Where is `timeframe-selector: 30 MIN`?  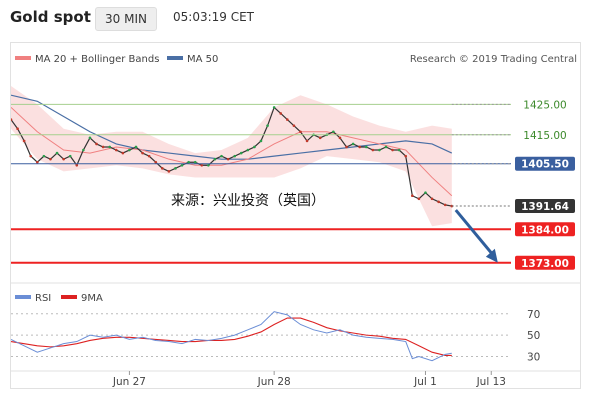 timeframe-selector: 30 MIN is located at coordinates (126, 19).